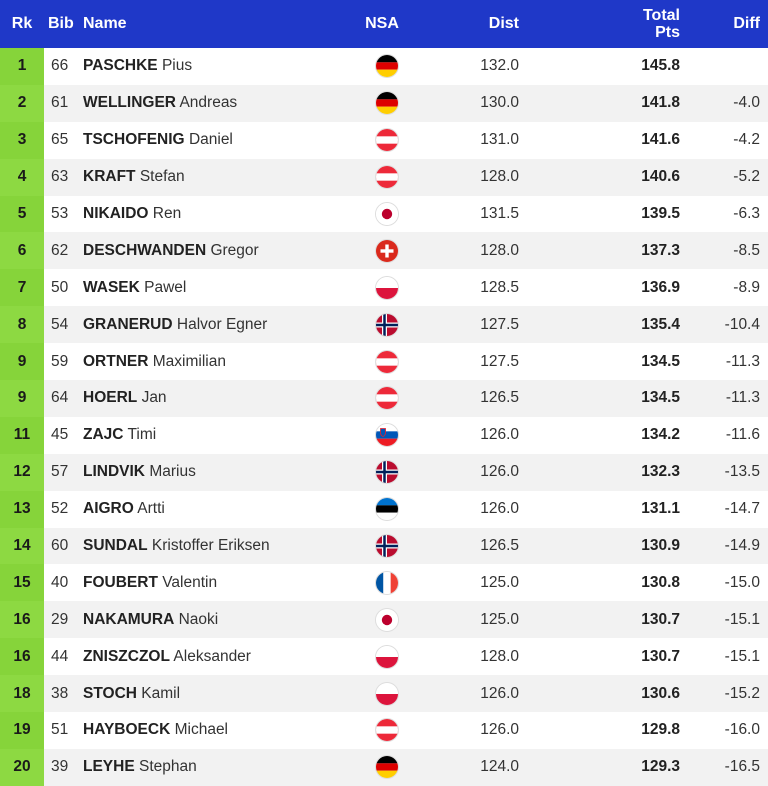 This screenshot has height=786, width=768. I want to click on table-row: 7 50 WASEK Pawel 128.5 136.9 -8.9, so click(384, 288).